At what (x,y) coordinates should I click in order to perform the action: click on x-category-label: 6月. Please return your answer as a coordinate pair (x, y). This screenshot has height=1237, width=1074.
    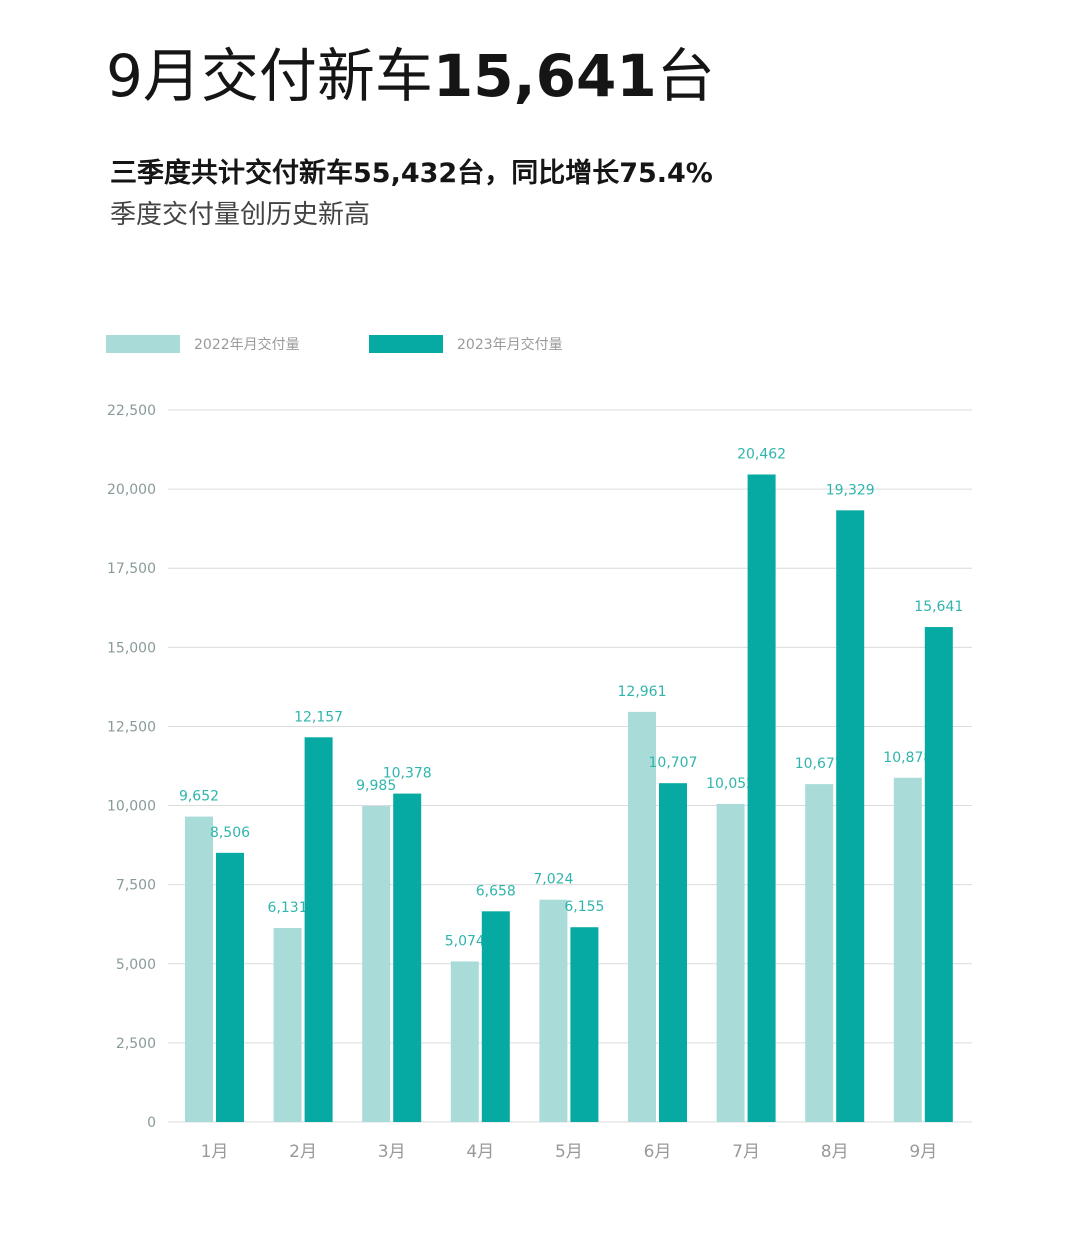
    Looking at the image, I should click on (658, 1152).